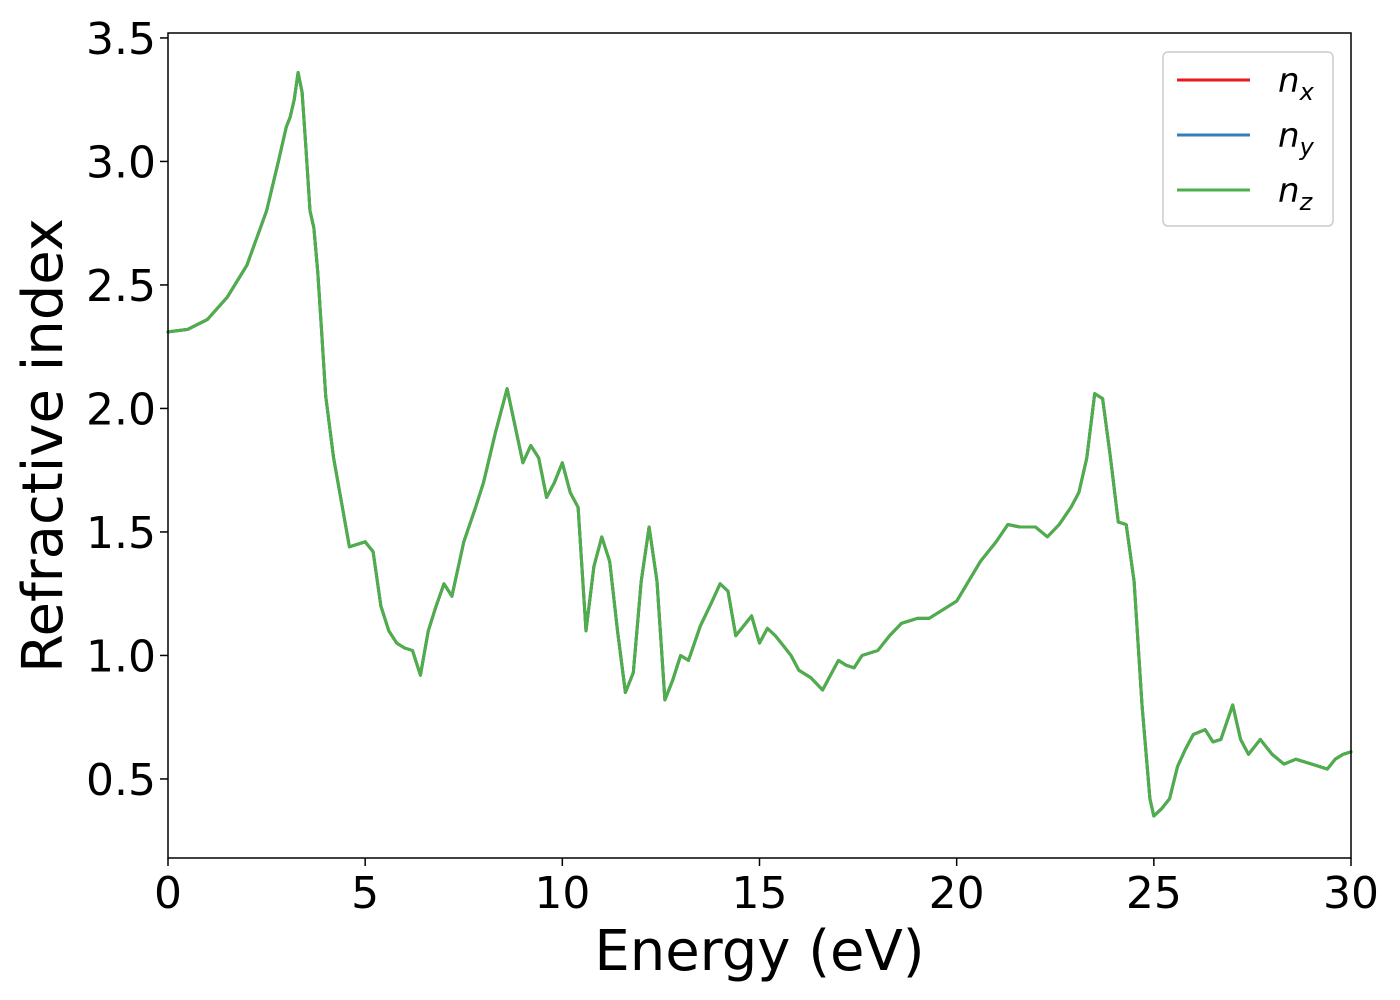 The image size is (1400, 1000). Describe the element at coordinates (760, 893) in the screenshot. I see `x-tick-label: 15` at that location.